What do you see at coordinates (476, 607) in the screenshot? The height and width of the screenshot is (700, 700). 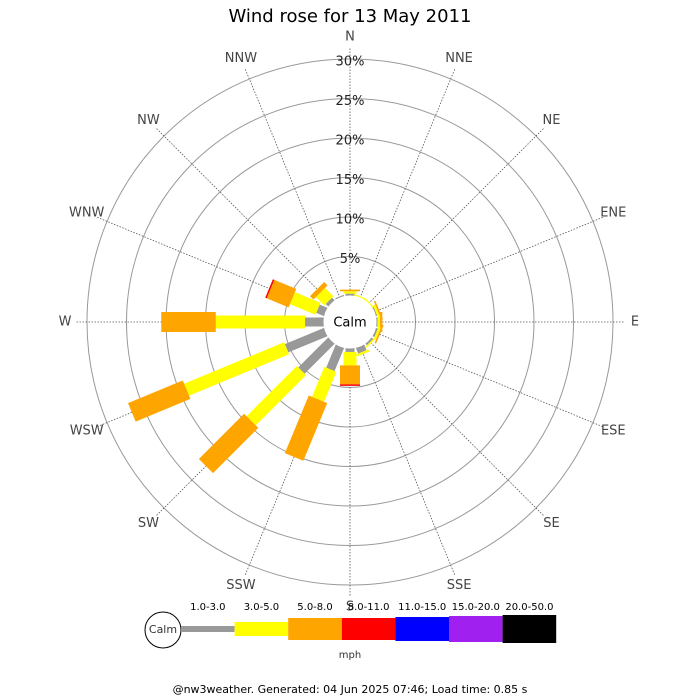 I see `legend-label: 15.0-20.0` at bounding box center [476, 607].